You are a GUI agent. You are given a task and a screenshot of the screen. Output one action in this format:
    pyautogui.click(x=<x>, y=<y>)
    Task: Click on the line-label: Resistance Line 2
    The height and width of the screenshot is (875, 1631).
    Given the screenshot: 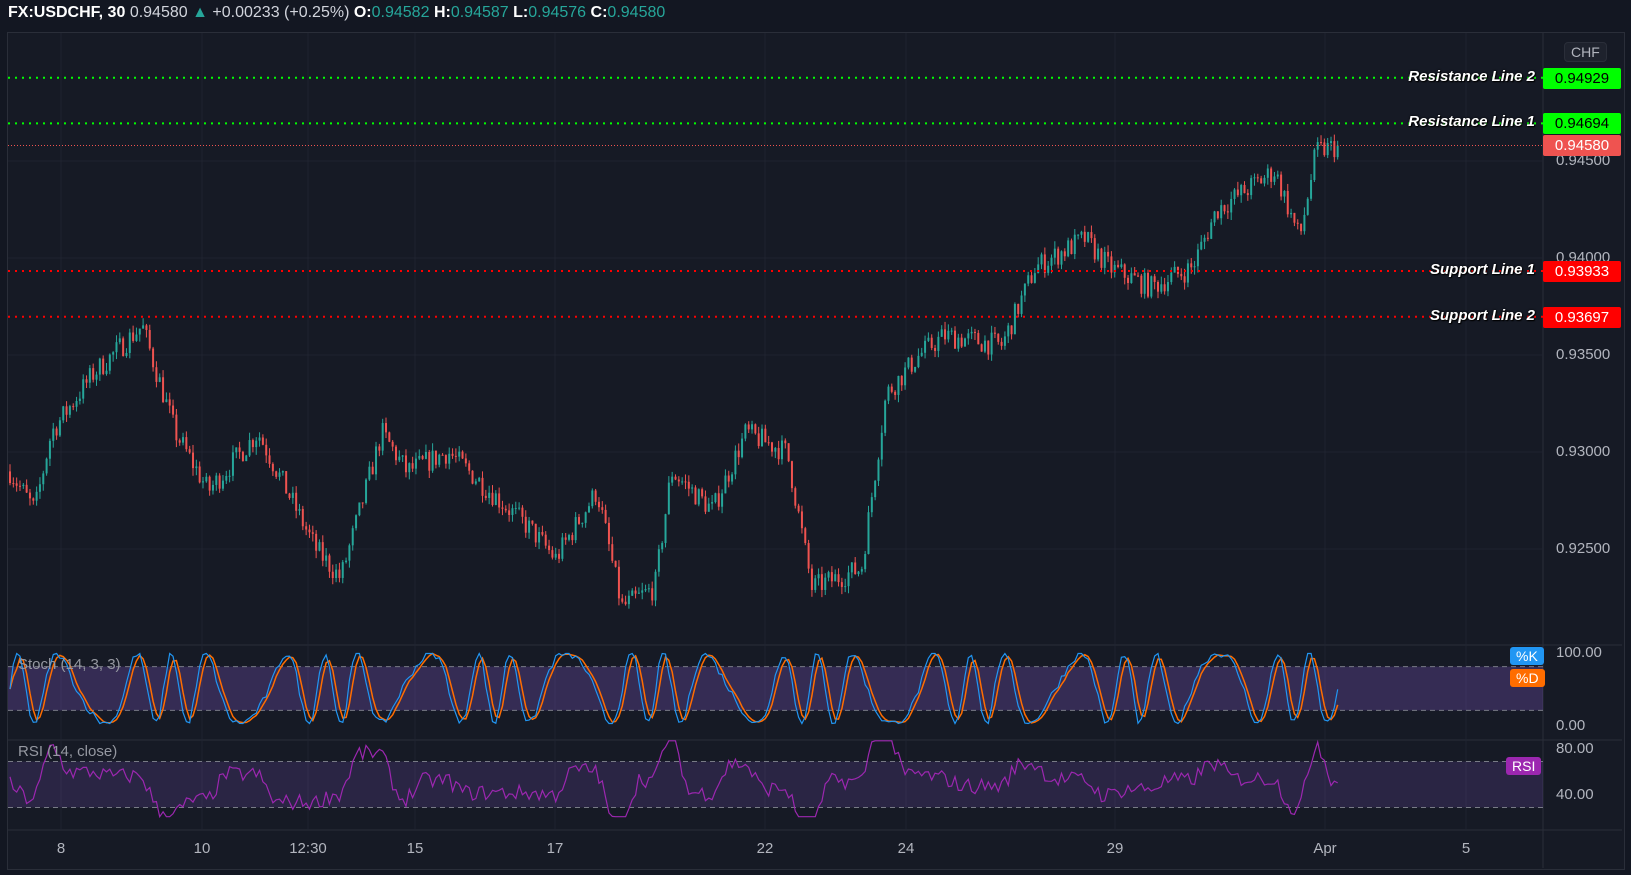 What is the action you would take?
    pyautogui.click(x=1471, y=76)
    